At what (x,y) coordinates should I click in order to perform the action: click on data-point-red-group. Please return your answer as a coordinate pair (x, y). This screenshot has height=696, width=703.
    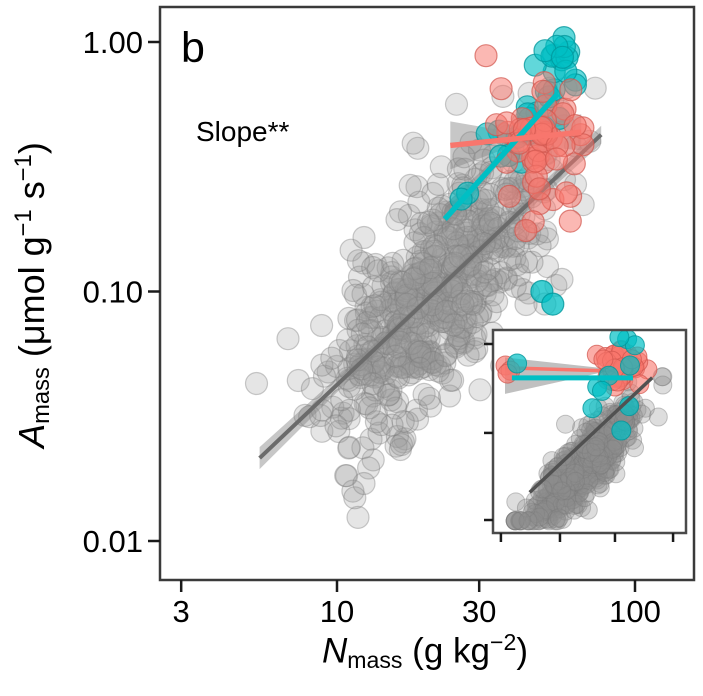
    Looking at the image, I should click on (501, 89).